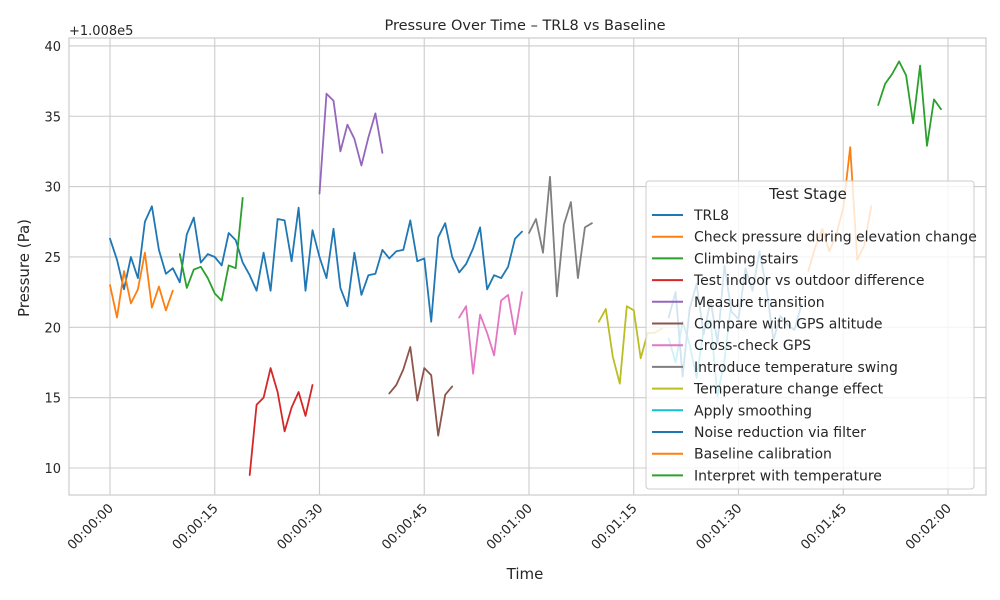 The image size is (1000, 600). I want to click on y-axis-label: Pressure (Pa), so click(24, 268).